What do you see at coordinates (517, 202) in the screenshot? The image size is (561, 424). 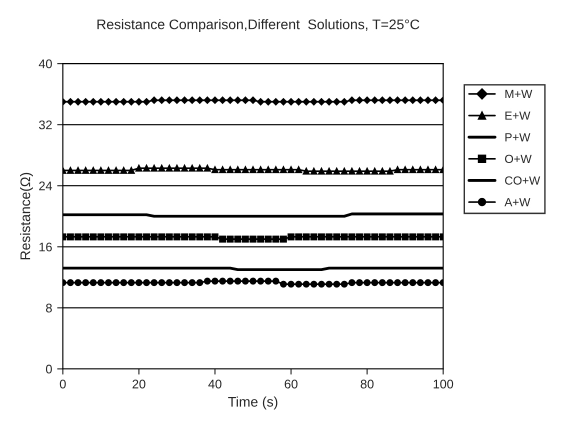 I see `legend-label: A+W` at bounding box center [517, 202].